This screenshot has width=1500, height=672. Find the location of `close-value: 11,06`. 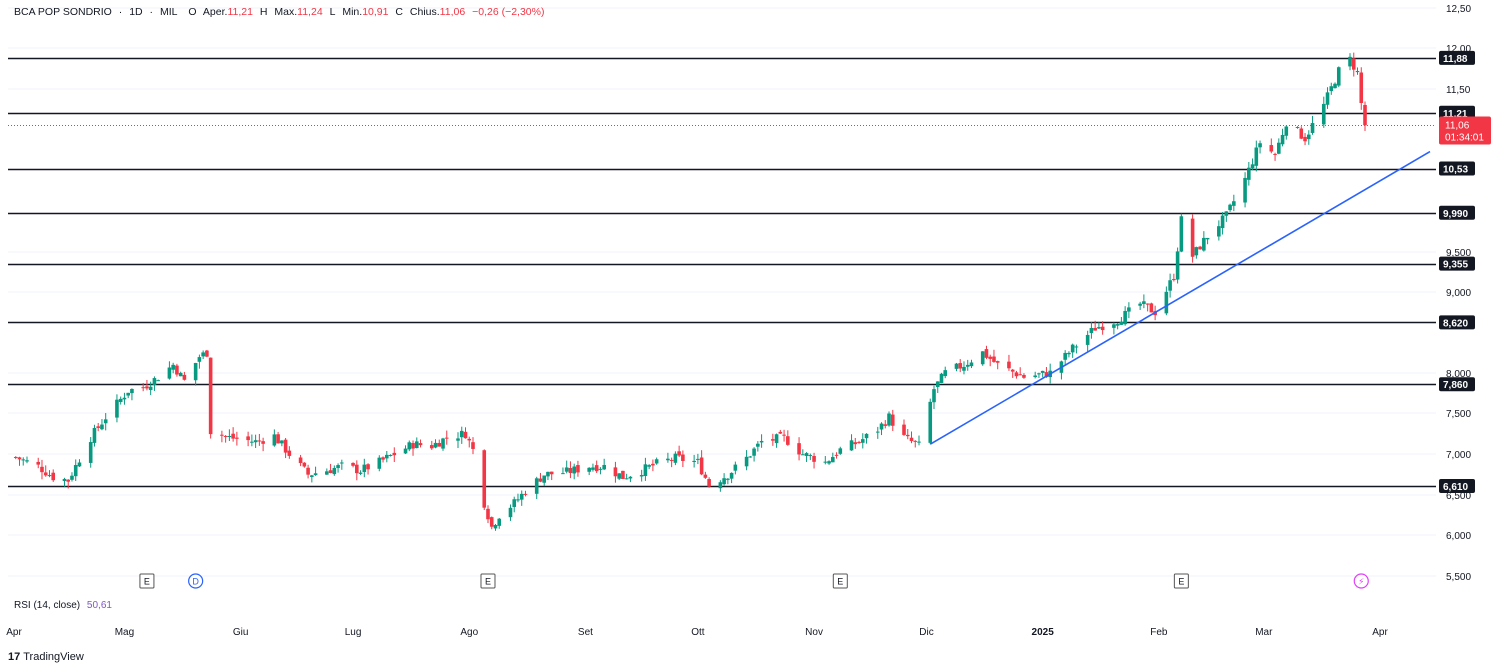

close-value: 11,06 is located at coordinates (452, 12).